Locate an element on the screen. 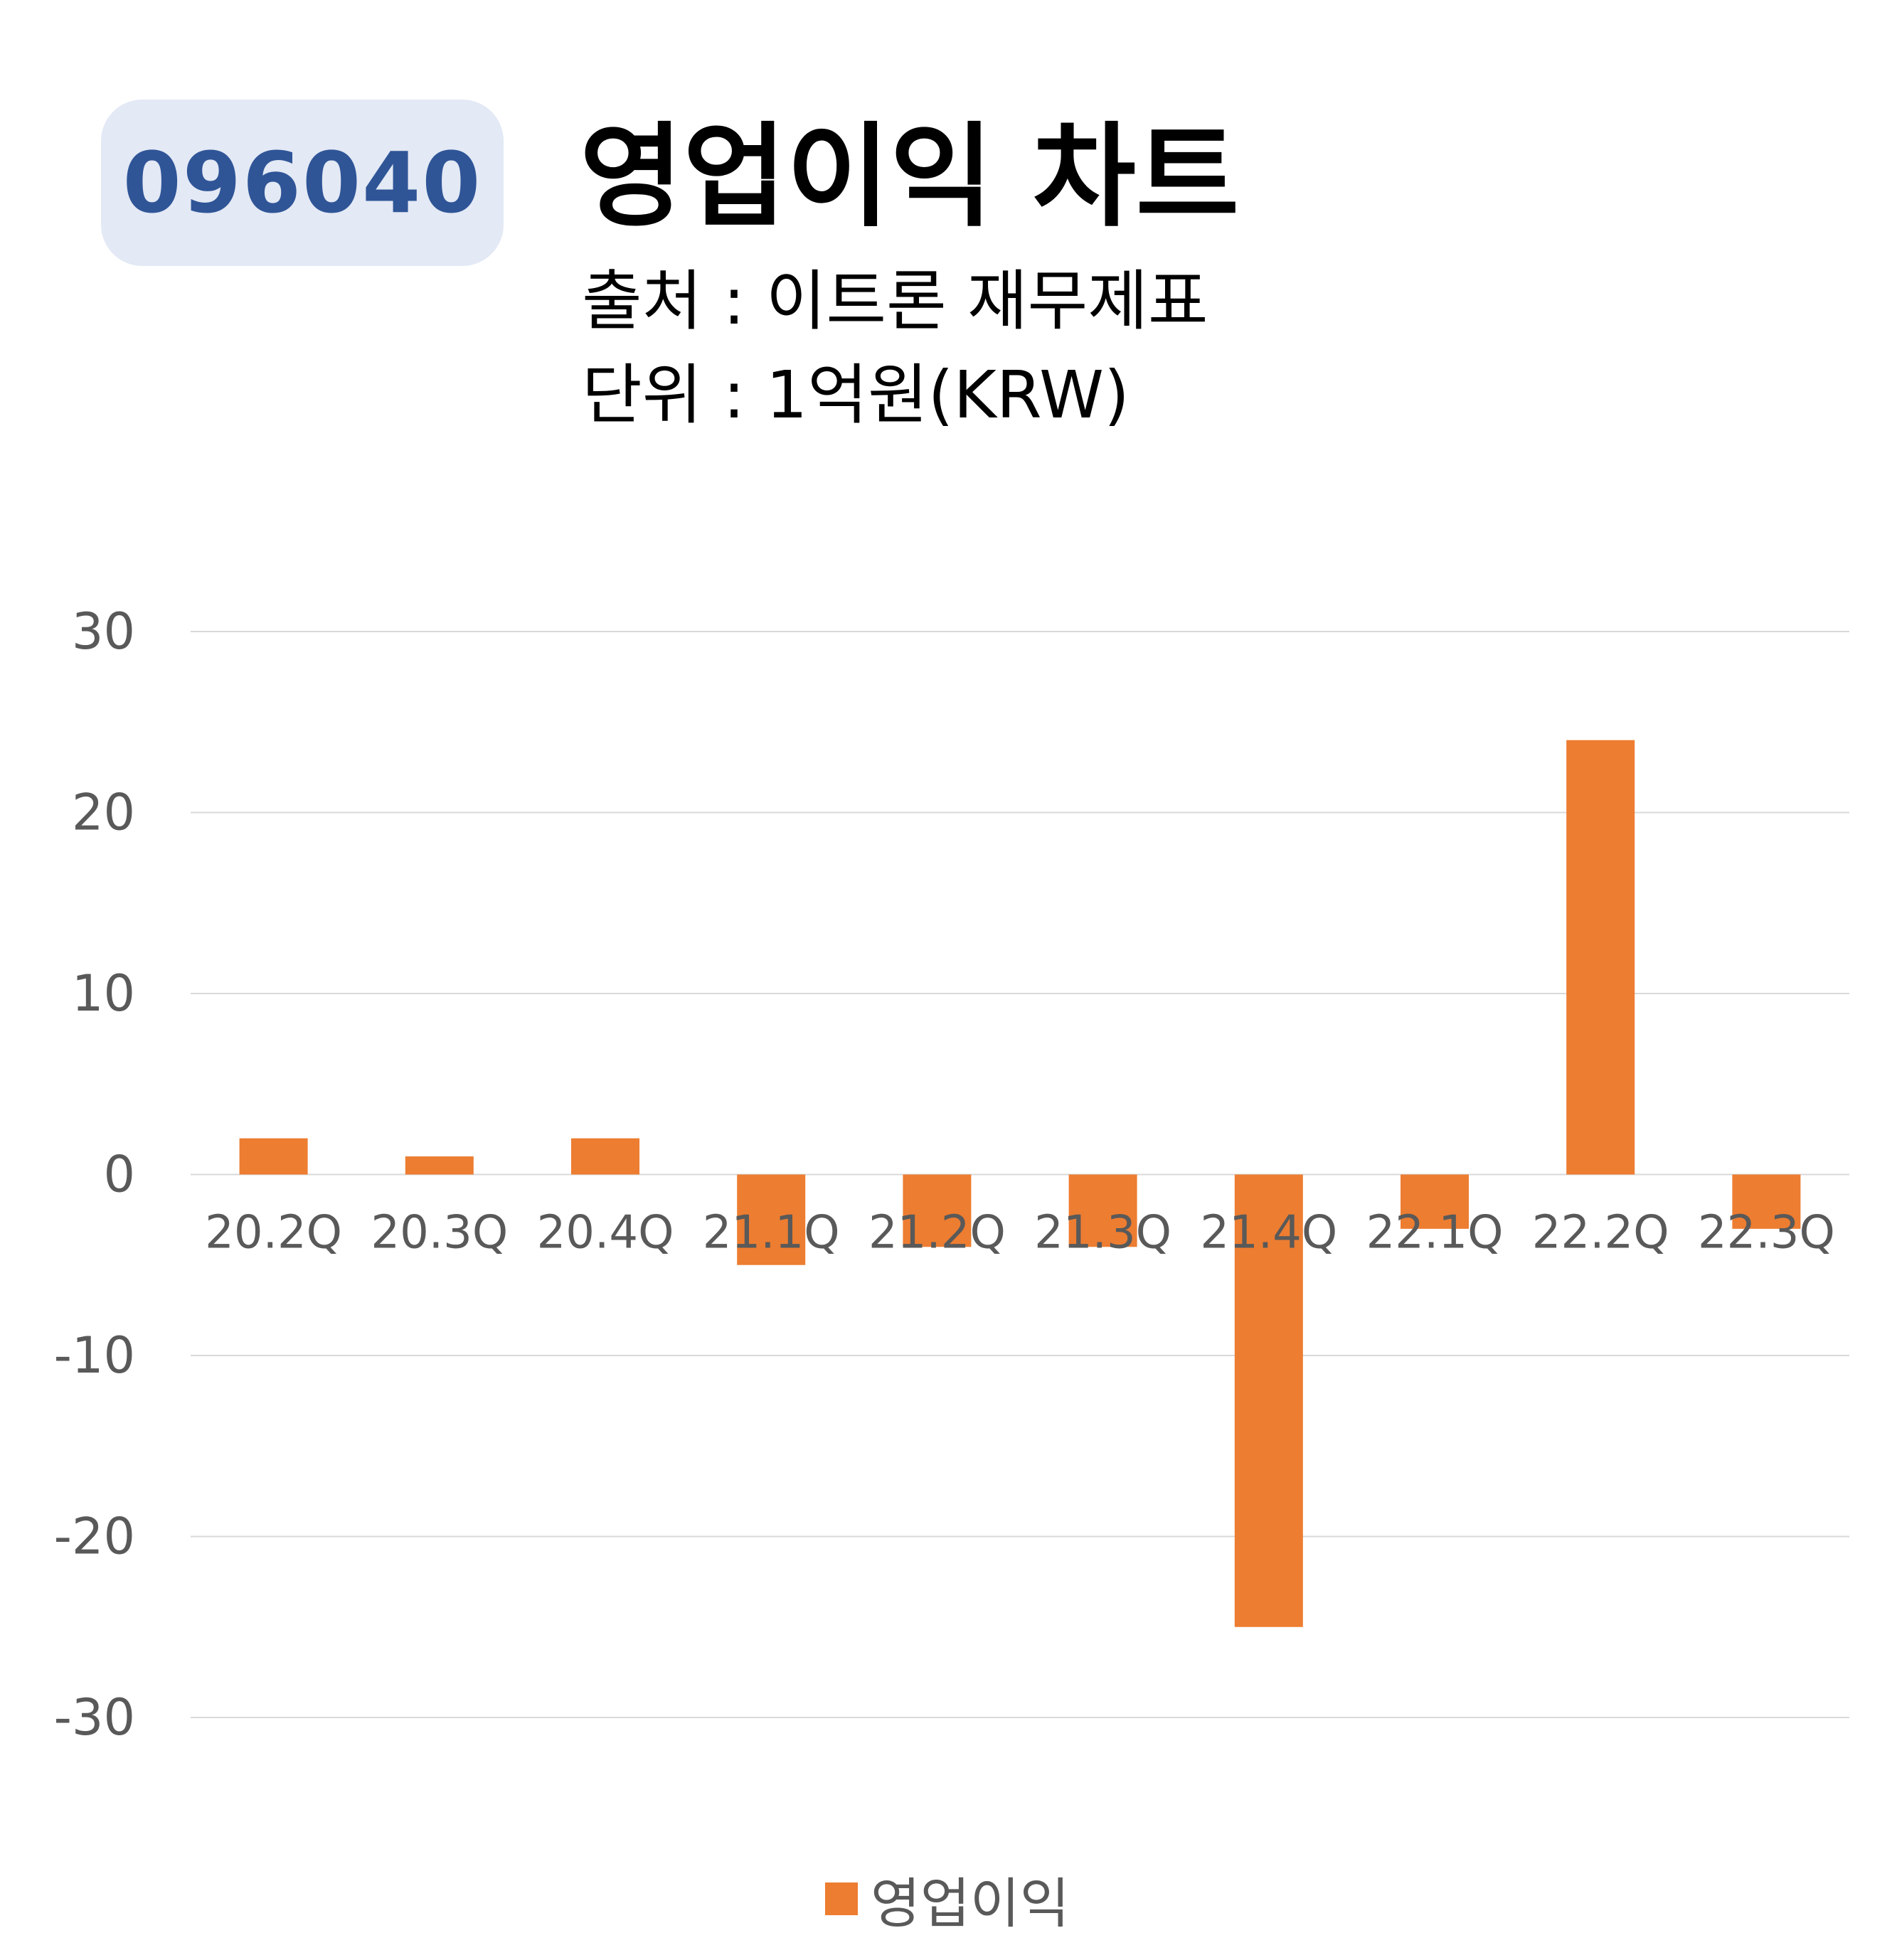 Image resolution: width=1897 pixels, height=1960 pixels. bar-20.3Q is located at coordinates (440, 1165).